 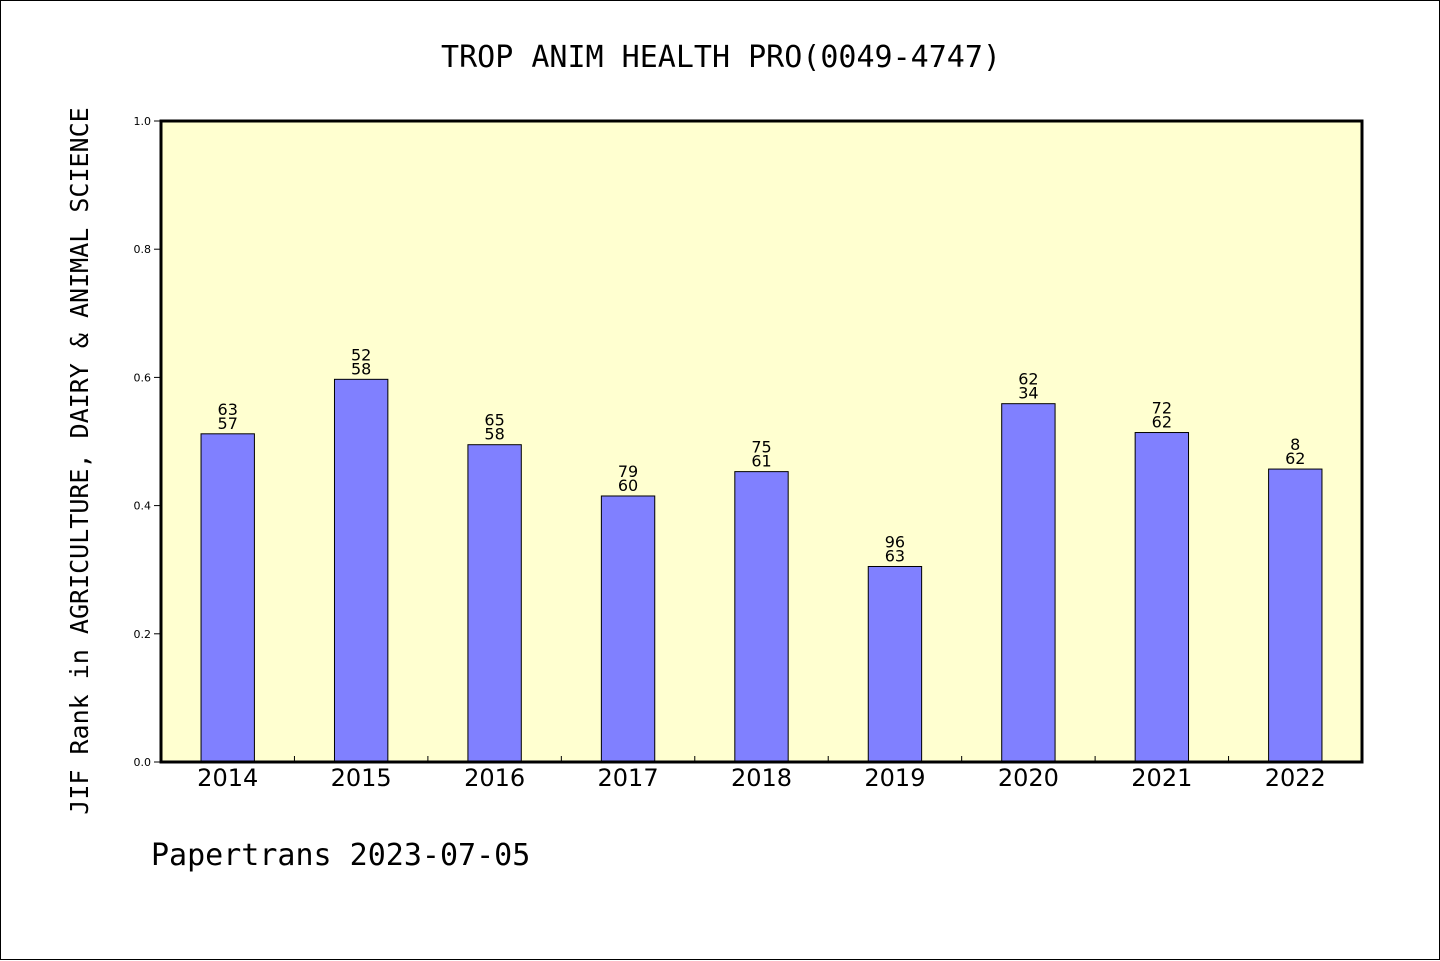 What do you see at coordinates (143, 762) in the screenshot?
I see `y-tick-label: 0.0` at bounding box center [143, 762].